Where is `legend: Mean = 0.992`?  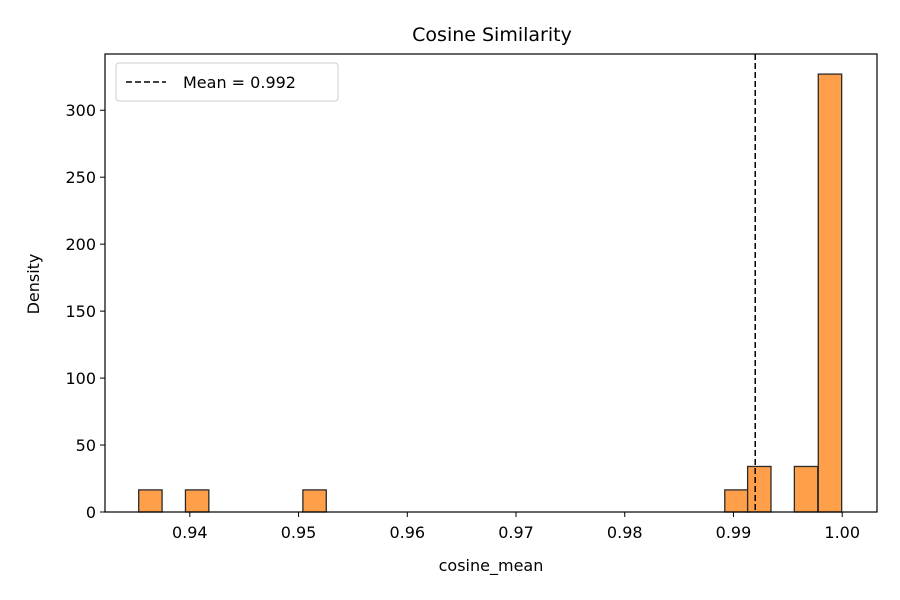
legend: Mean = 0.992 is located at coordinates (227, 82).